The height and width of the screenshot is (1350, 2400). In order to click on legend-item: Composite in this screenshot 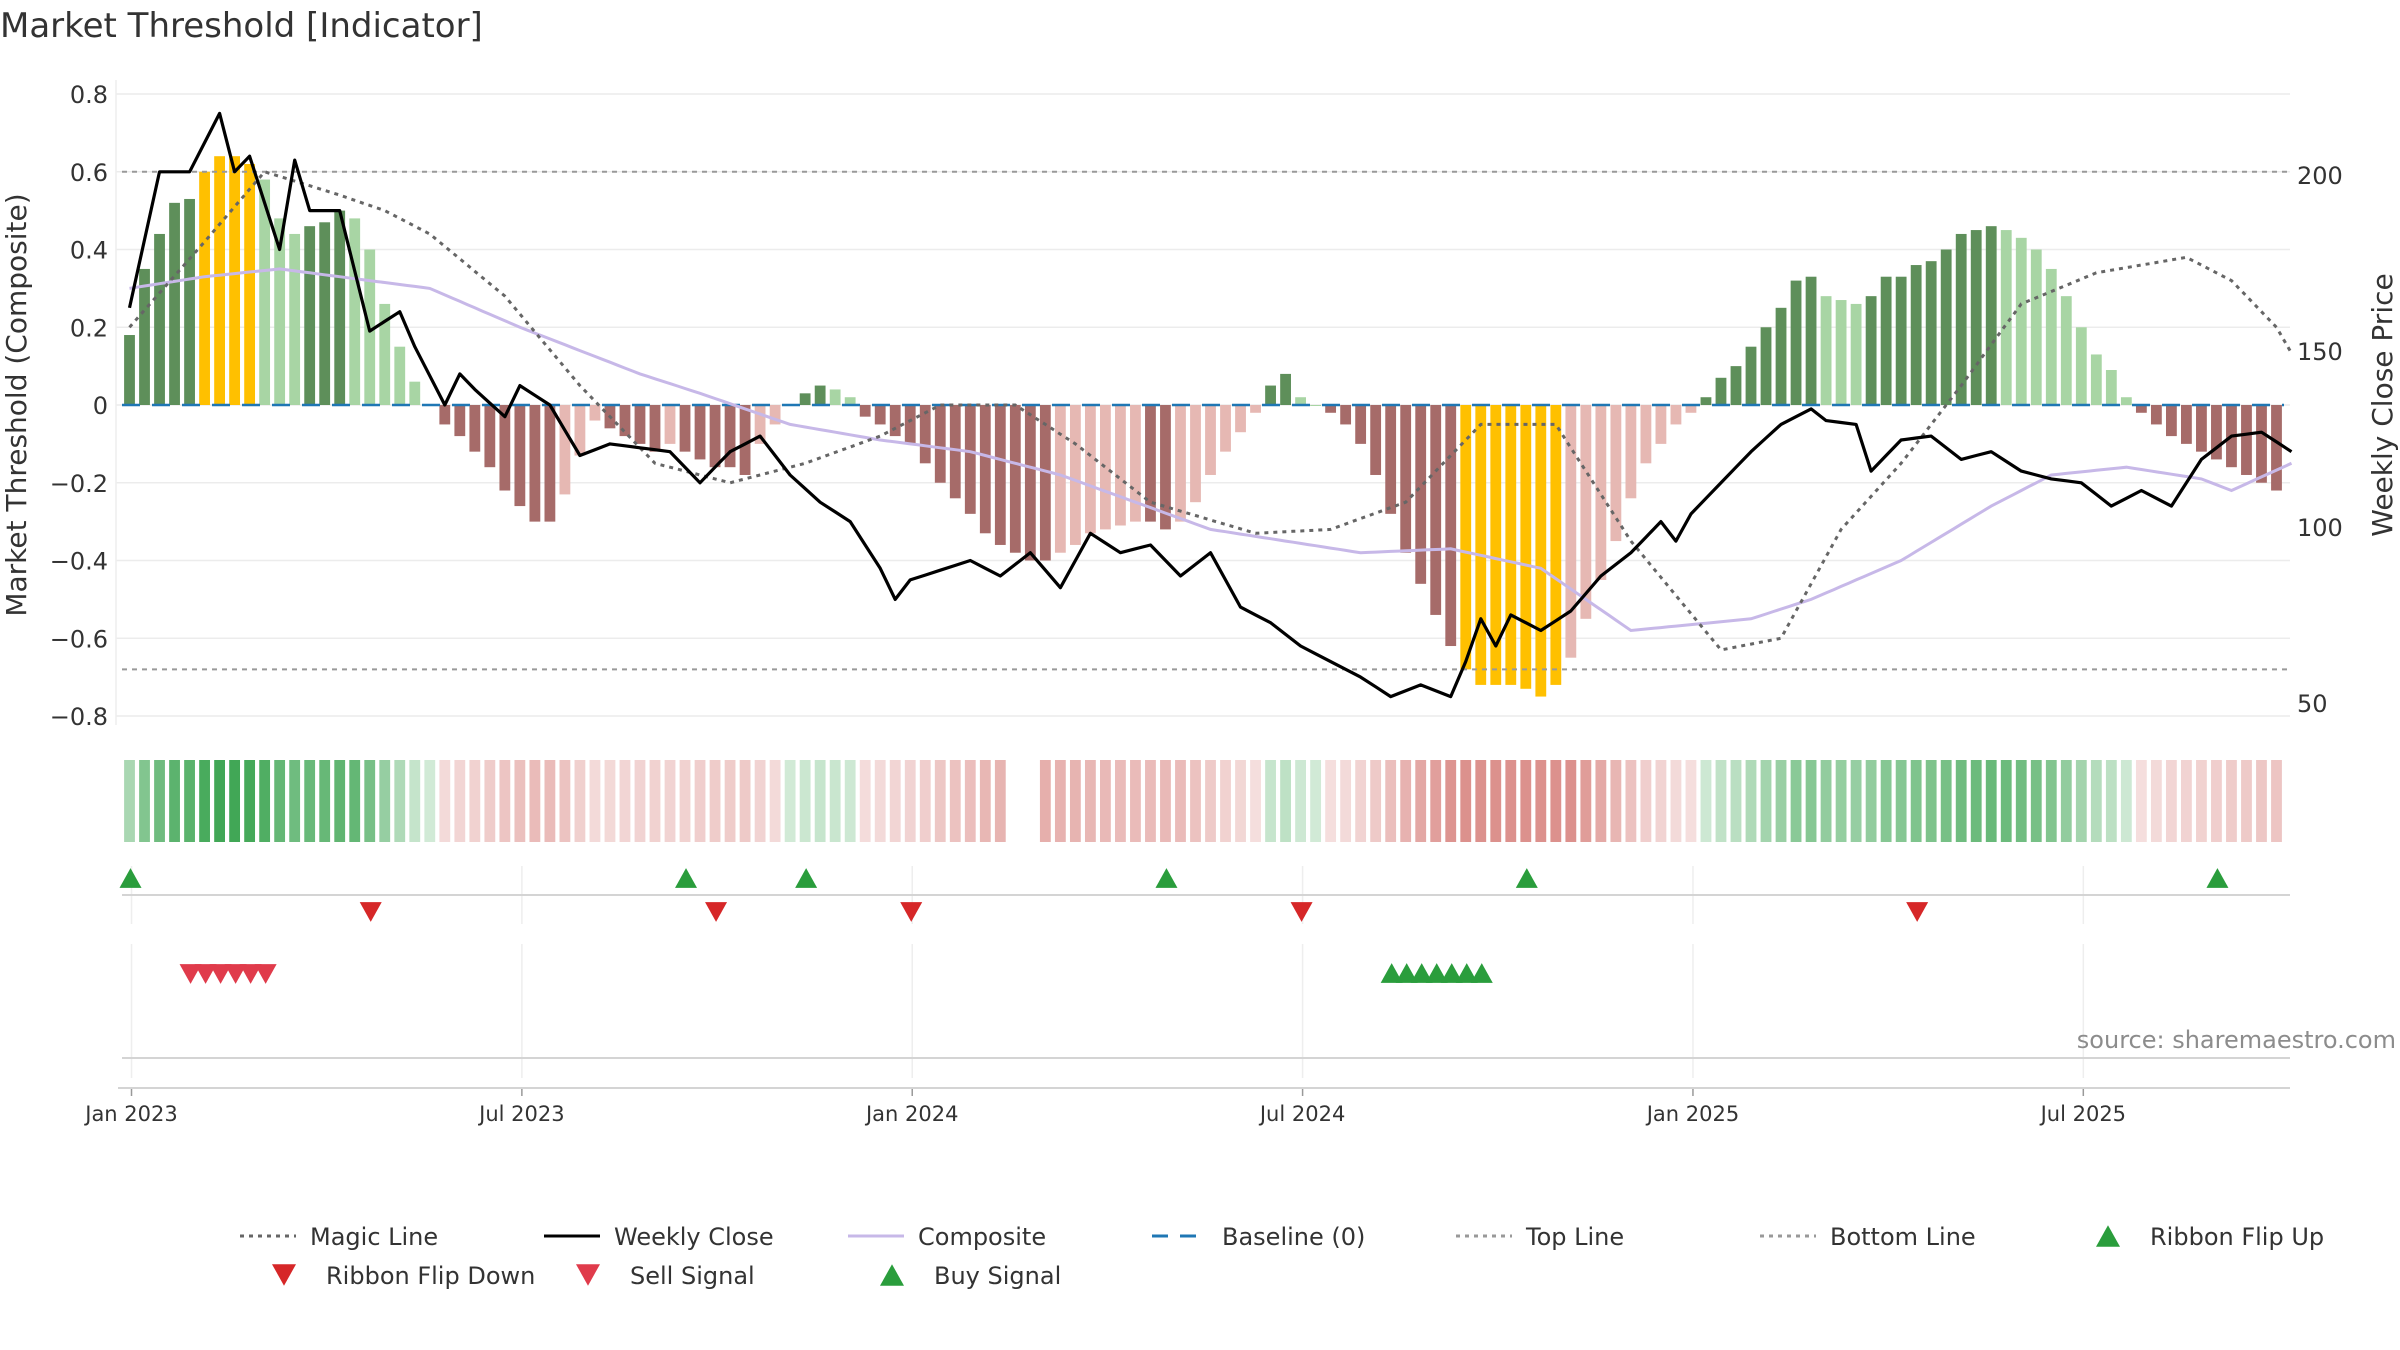, I will do `click(947, 1237)`.